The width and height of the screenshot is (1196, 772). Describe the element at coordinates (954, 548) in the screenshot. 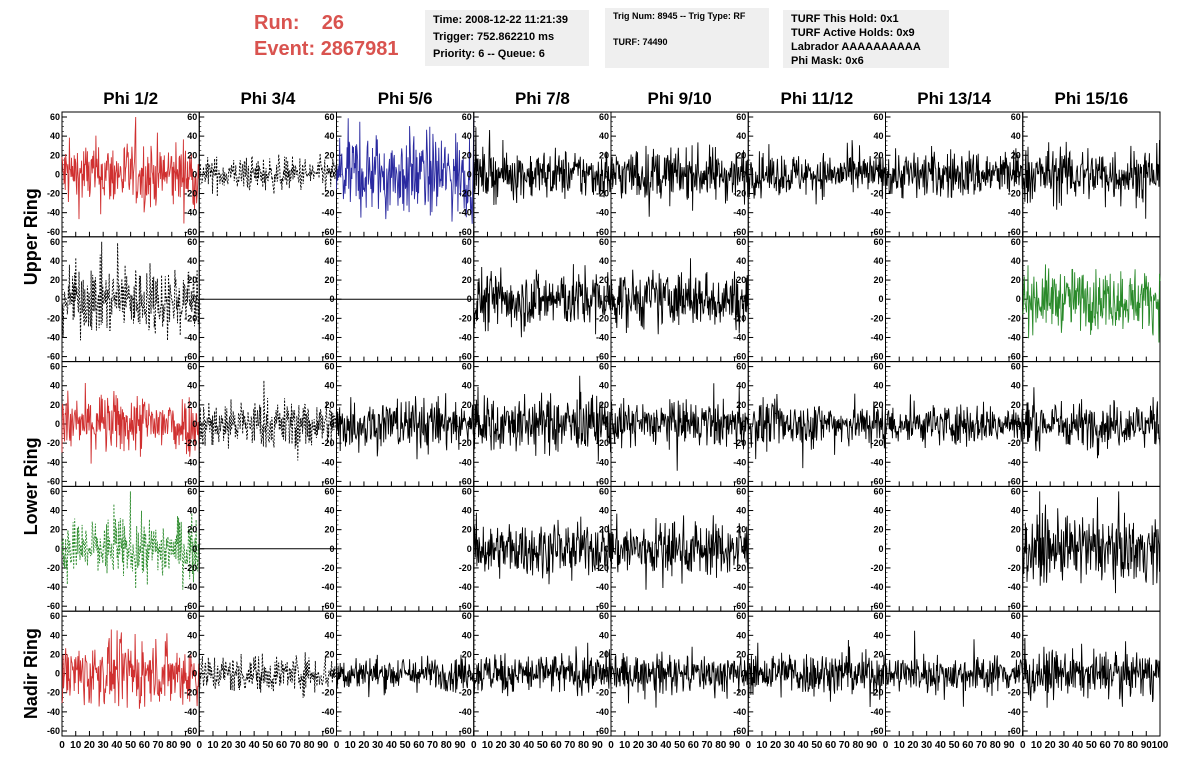

I see `panel-frame` at that location.